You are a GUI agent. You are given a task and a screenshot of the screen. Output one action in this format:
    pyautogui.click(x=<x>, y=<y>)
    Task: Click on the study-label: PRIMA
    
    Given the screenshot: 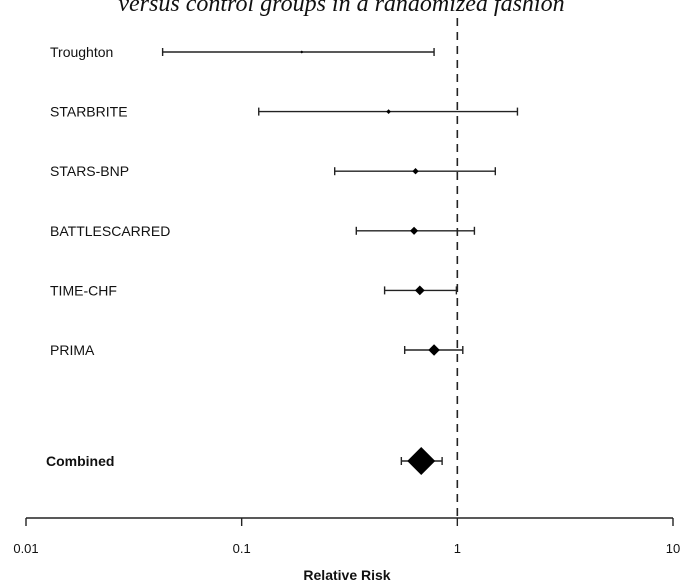 What is the action you would take?
    pyautogui.click(x=72, y=350)
    